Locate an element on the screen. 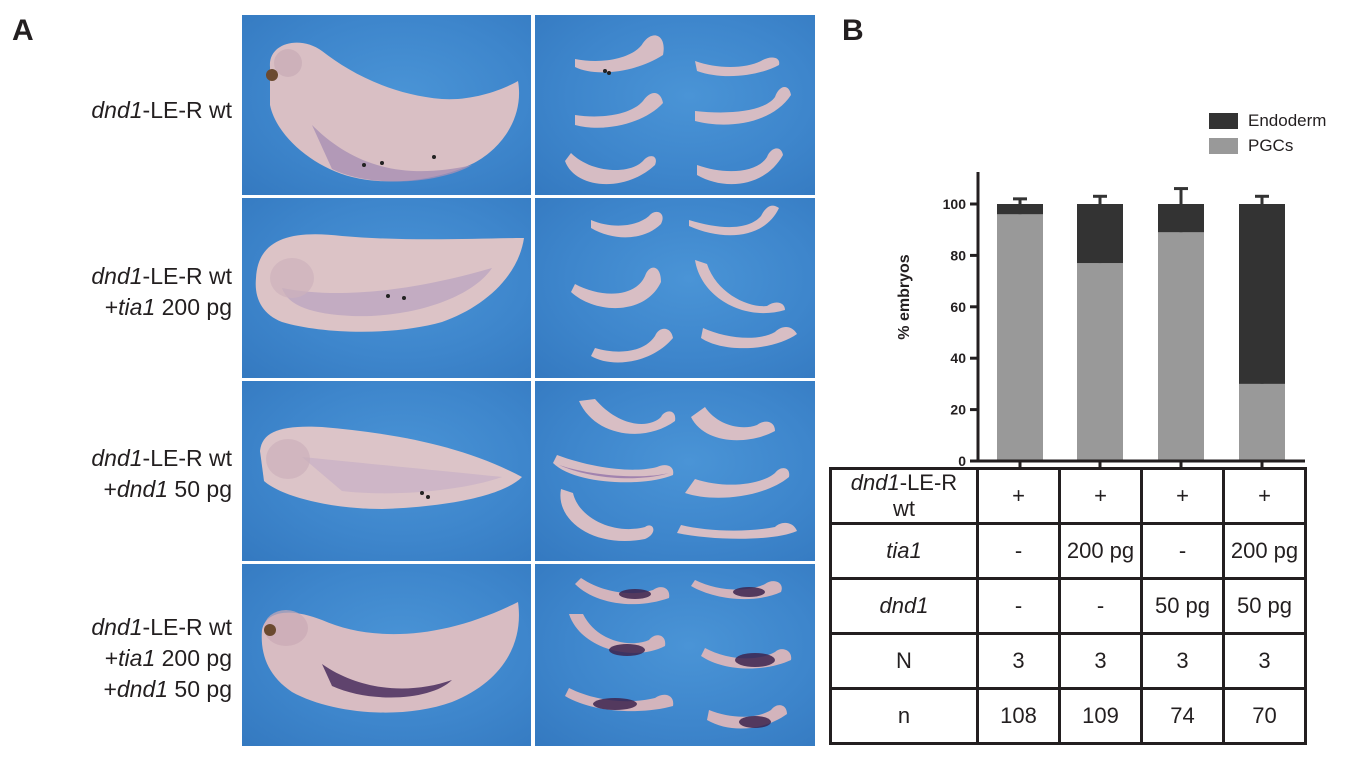 The height and width of the screenshot is (760, 1350). table-cell: 74 is located at coordinates (1182, 716).